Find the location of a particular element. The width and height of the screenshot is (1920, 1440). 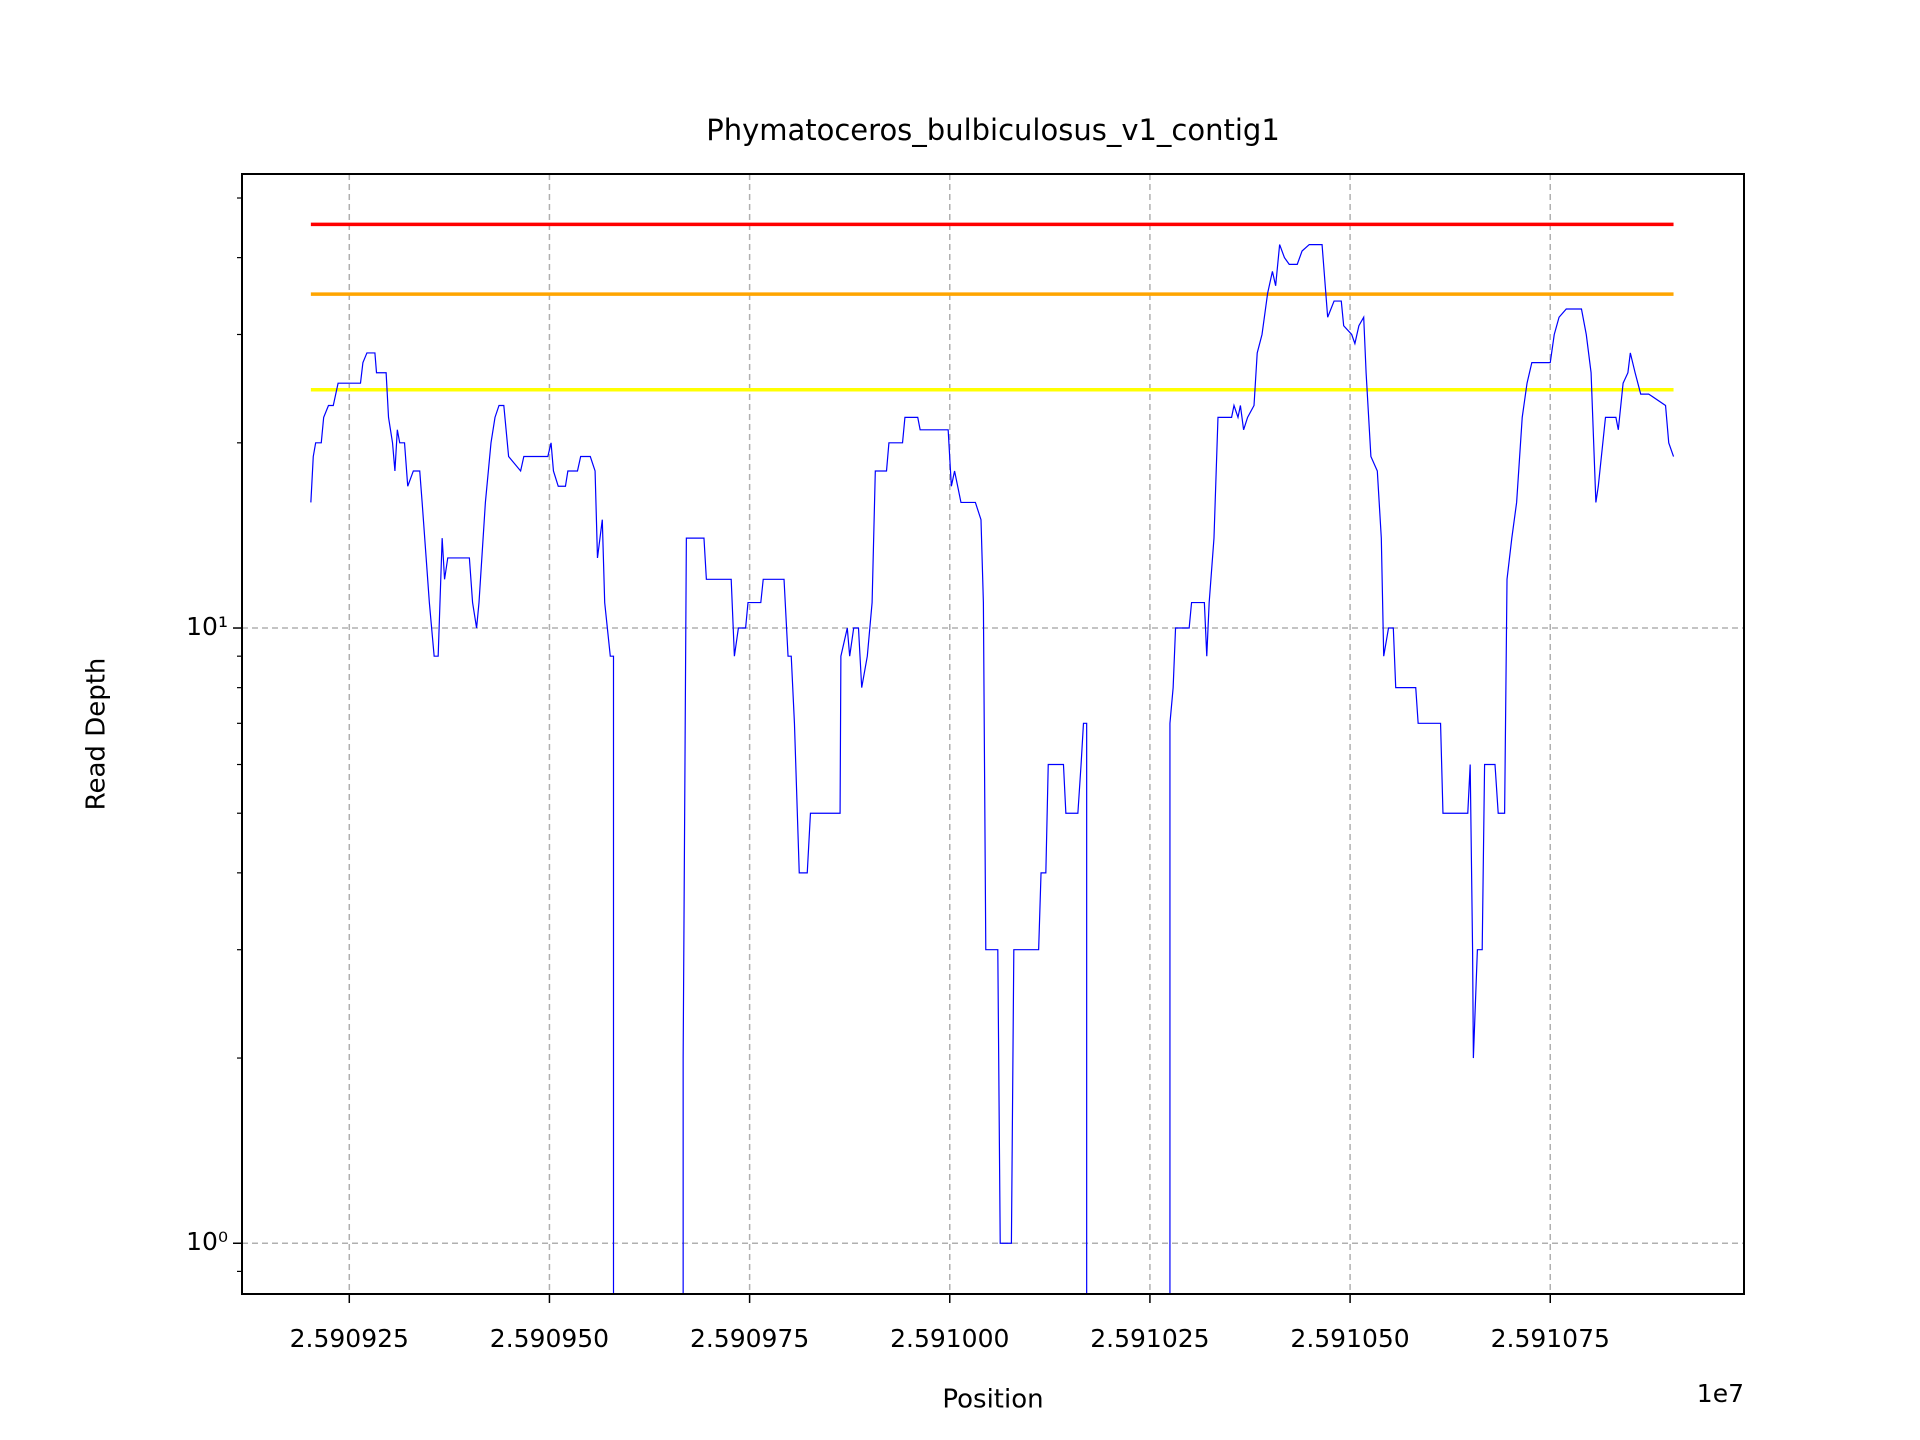

x-tick-label: 2.591050 is located at coordinates (1349, 1338).